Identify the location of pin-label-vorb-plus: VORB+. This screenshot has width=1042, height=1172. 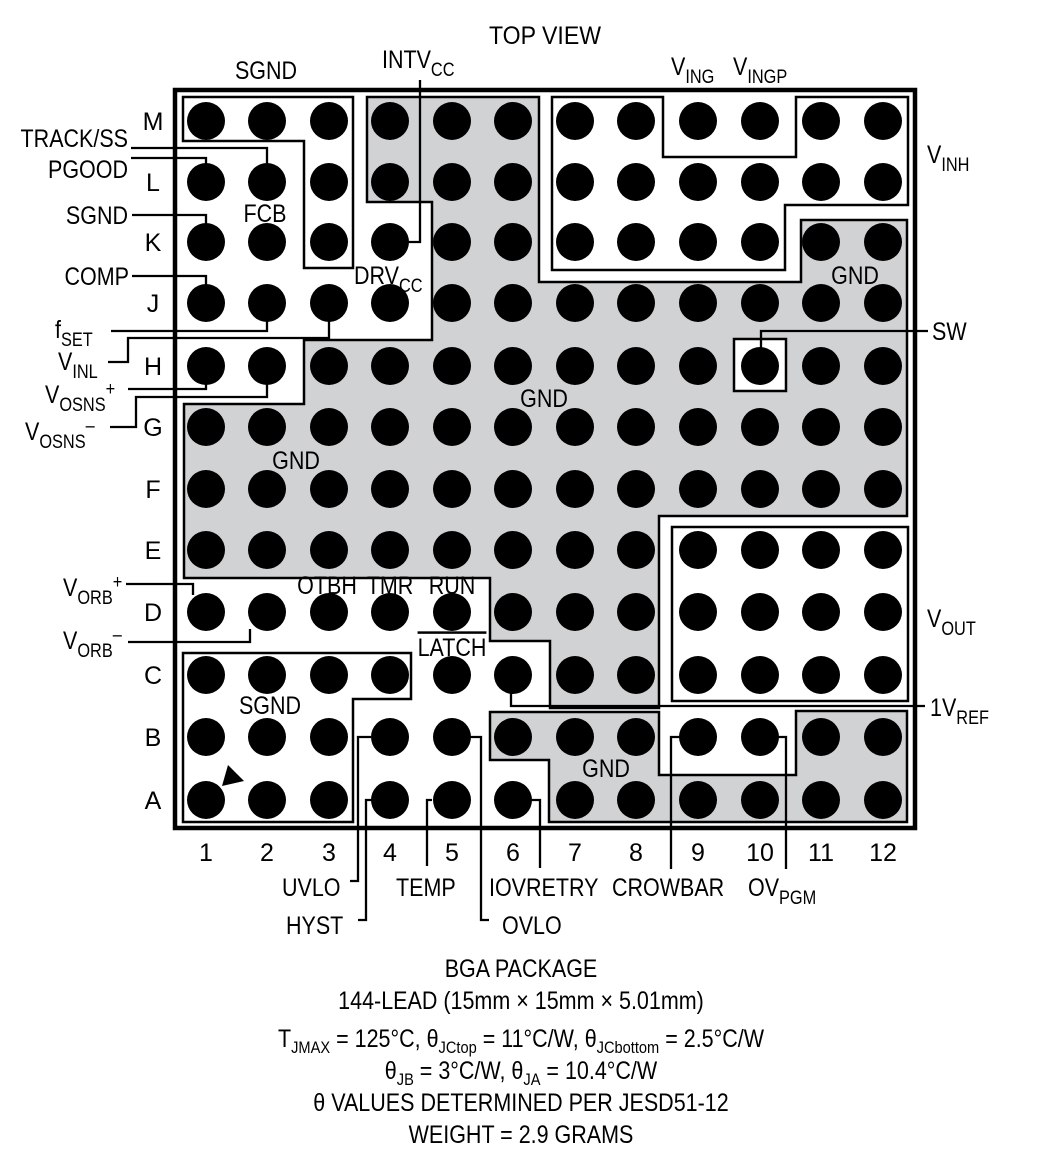
(92, 589).